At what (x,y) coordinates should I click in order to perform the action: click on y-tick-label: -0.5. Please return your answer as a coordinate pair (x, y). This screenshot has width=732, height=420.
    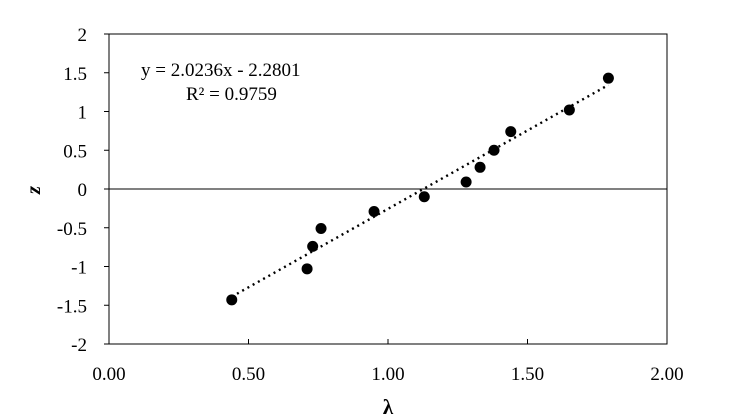
    Looking at the image, I should click on (72, 229).